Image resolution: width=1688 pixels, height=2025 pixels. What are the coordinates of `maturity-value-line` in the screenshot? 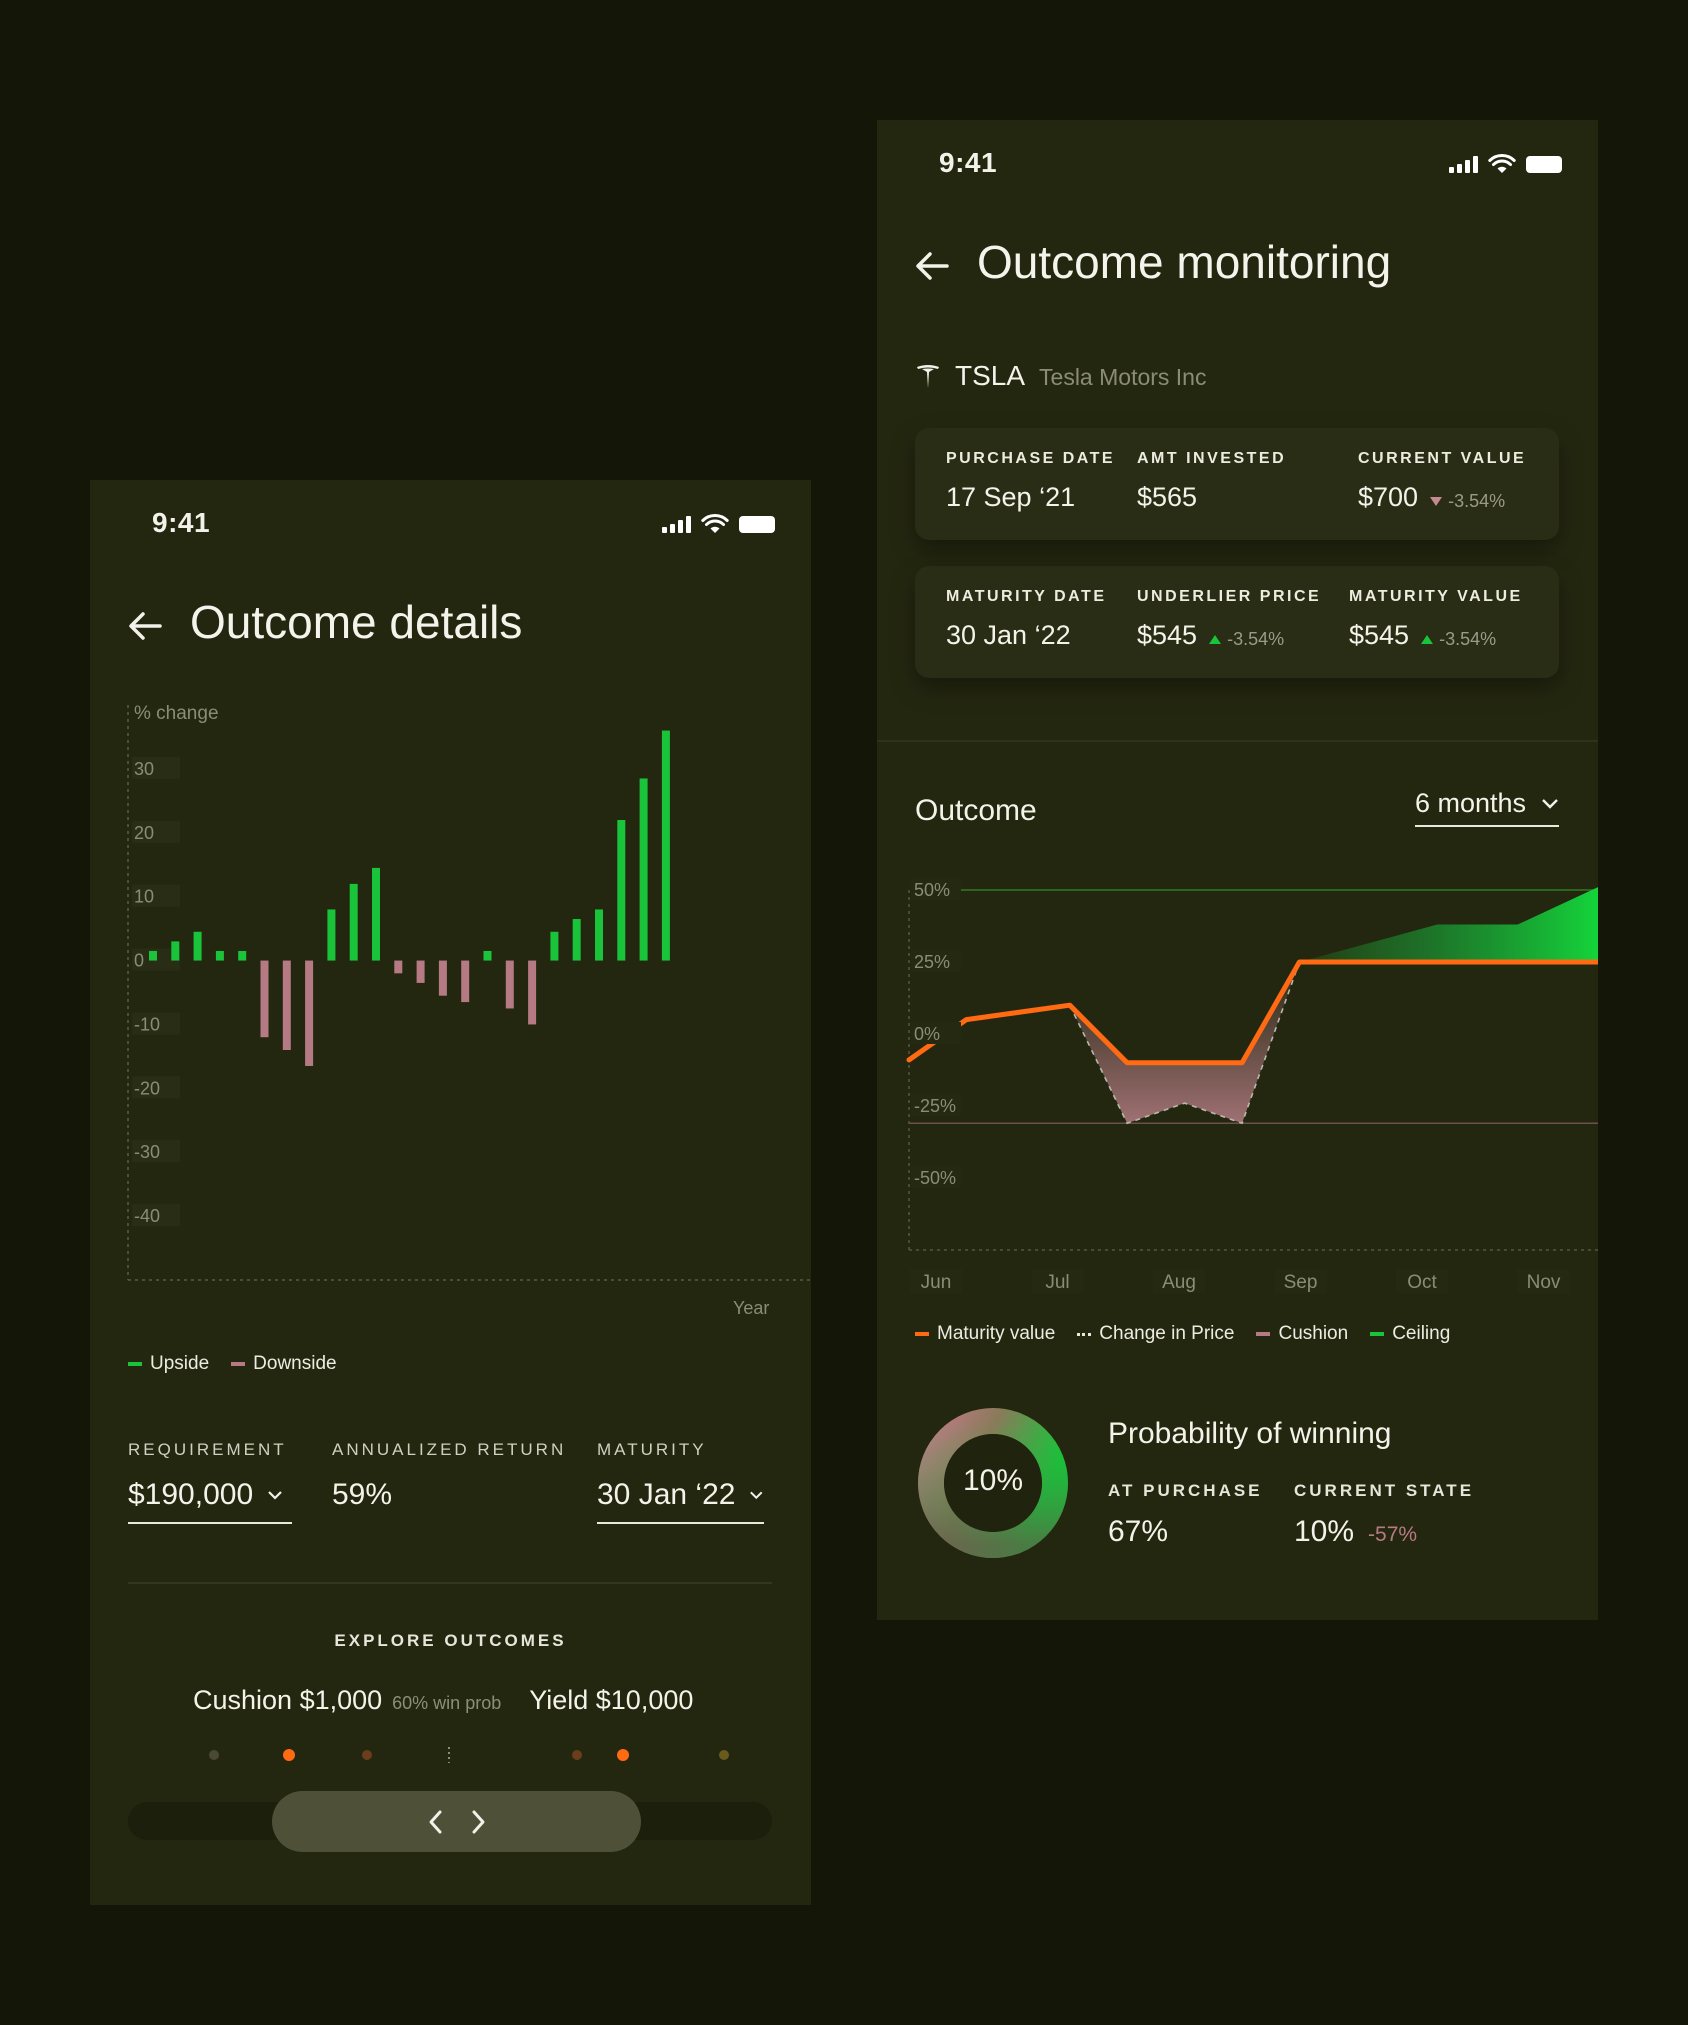 It's located at (1252, 1012).